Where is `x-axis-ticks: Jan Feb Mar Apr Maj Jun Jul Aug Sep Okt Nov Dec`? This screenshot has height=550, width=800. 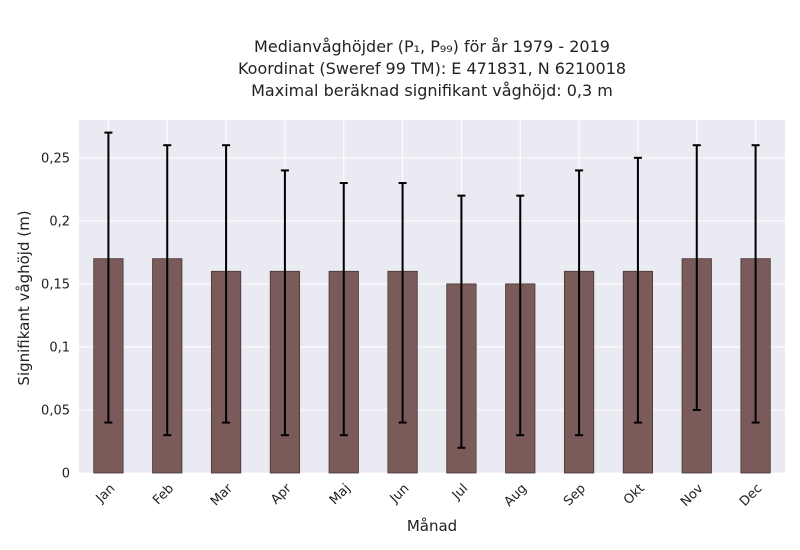
x-axis-ticks: Jan Feb Mar Apr Maj Jun Jul Aug Sep Okt Nov Dec is located at coordinates (429, 495).